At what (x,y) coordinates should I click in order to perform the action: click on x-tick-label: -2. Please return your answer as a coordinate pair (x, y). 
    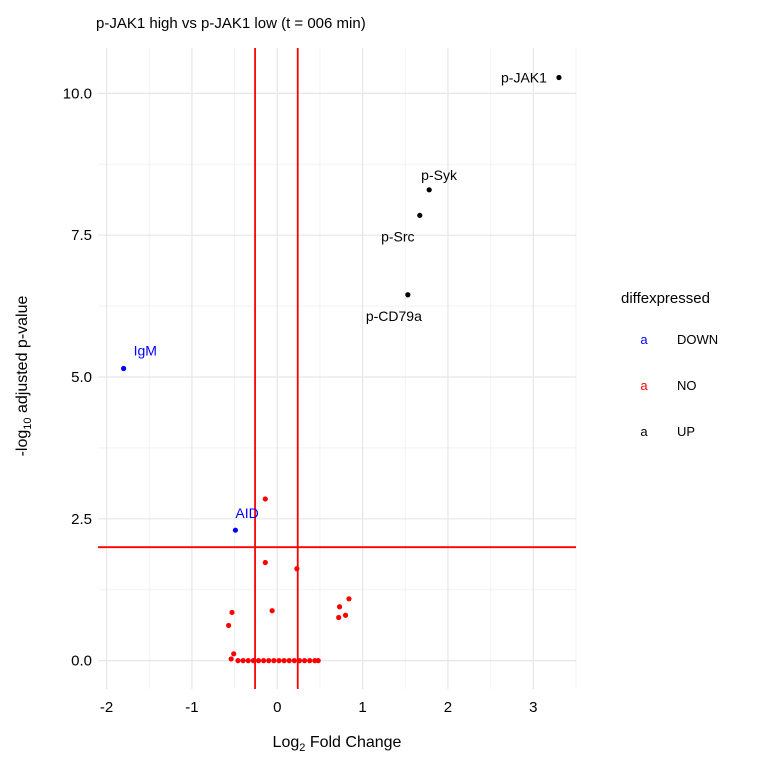
    Looking at the image, I should click on (106, 707).